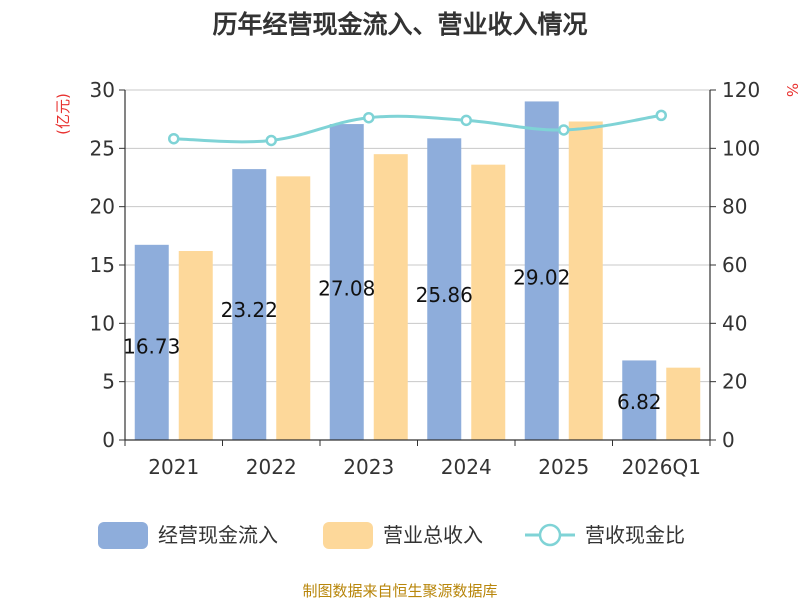  Describe the element at coordinates (249, 310) in the screenshot. I see `cash-inflow-data-label: 23.22` at that location.